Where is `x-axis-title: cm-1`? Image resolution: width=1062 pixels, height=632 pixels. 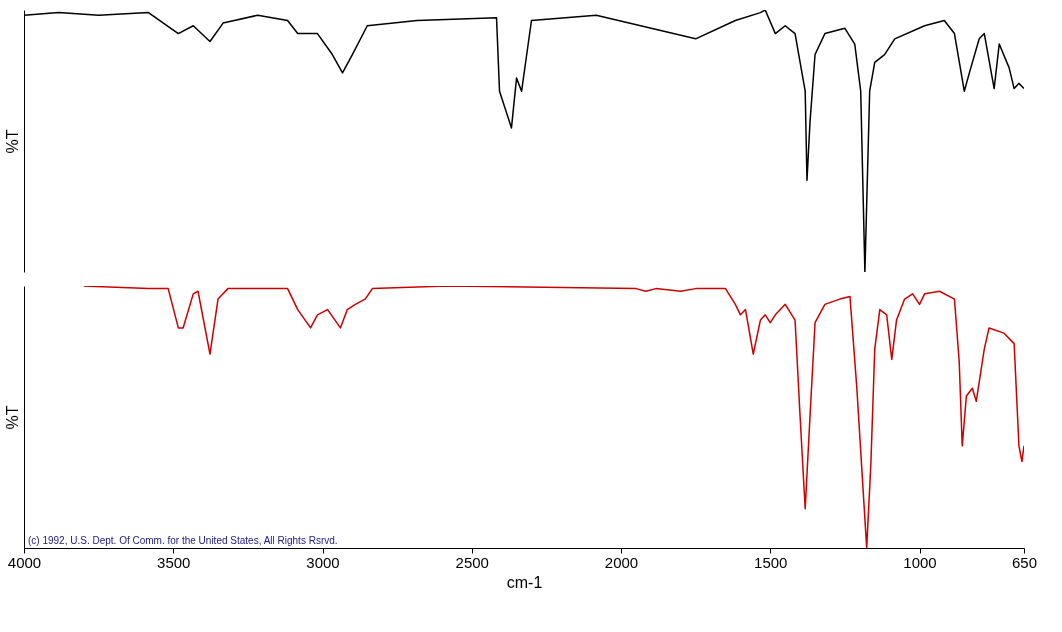
x-axis-title: cm-1 is located at coordinates (524, 582).